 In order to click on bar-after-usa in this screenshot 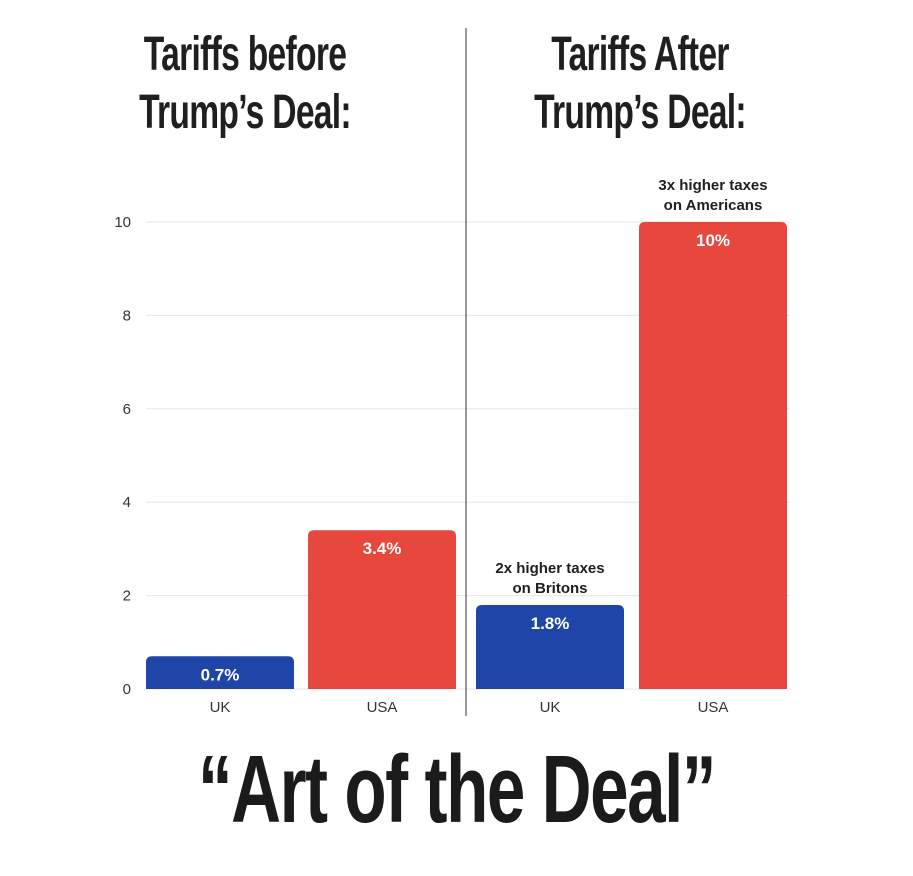, I will do `click(713, 455)`.